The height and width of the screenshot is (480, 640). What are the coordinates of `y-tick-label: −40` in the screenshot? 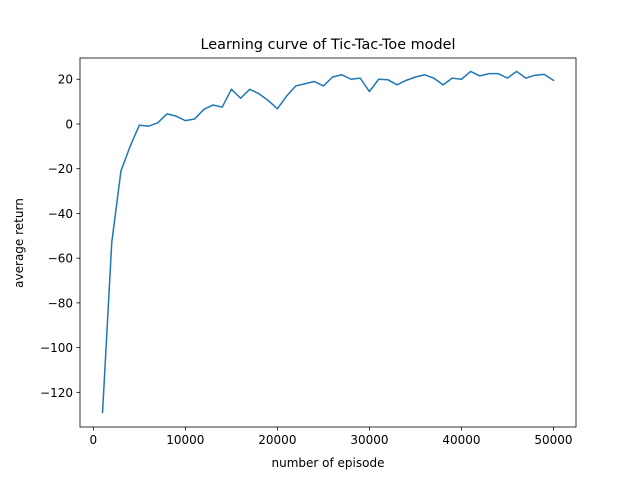 It's located at (60, 214).